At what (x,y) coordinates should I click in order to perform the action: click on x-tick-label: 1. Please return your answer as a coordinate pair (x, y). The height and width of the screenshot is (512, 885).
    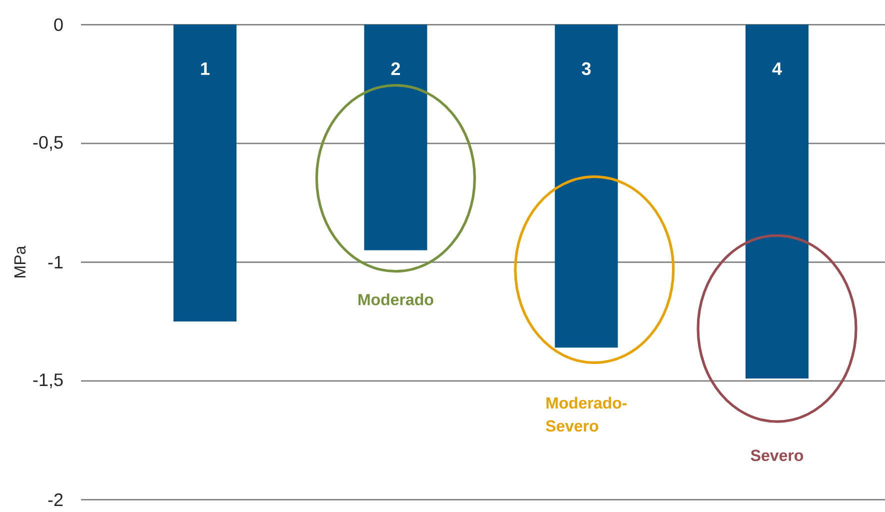
    Looking at the image, I should click on (205, 68).